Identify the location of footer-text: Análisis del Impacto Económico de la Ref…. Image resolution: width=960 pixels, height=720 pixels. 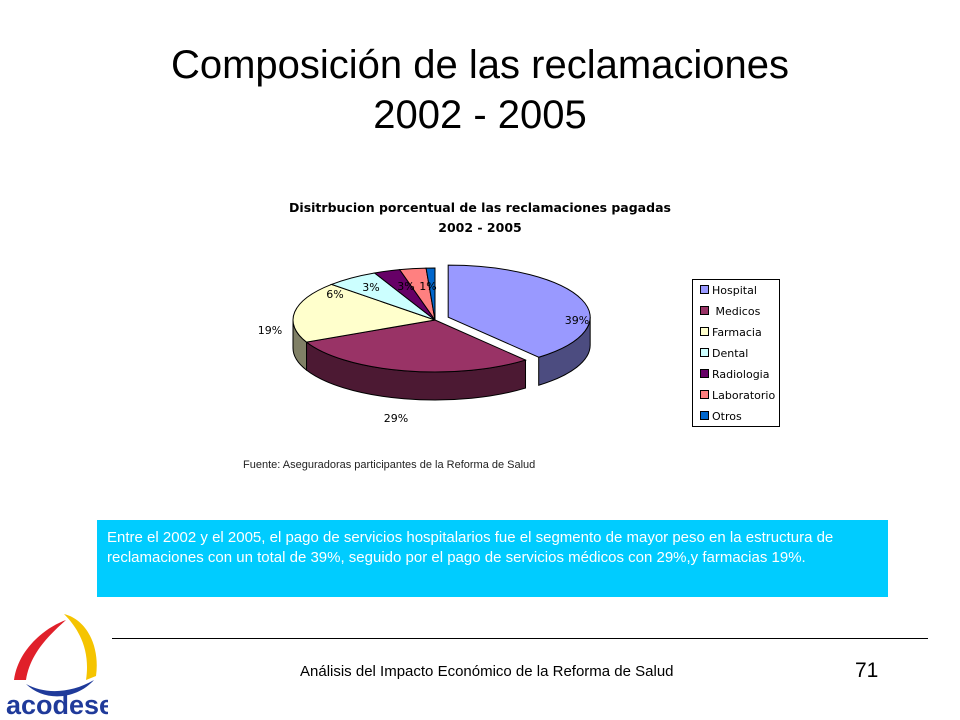
(487, 671).